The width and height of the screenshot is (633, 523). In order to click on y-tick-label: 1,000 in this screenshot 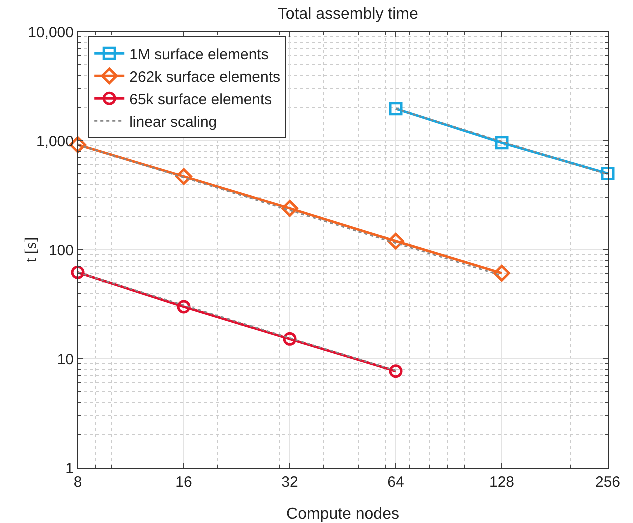, I will do `click(55, 141)`.